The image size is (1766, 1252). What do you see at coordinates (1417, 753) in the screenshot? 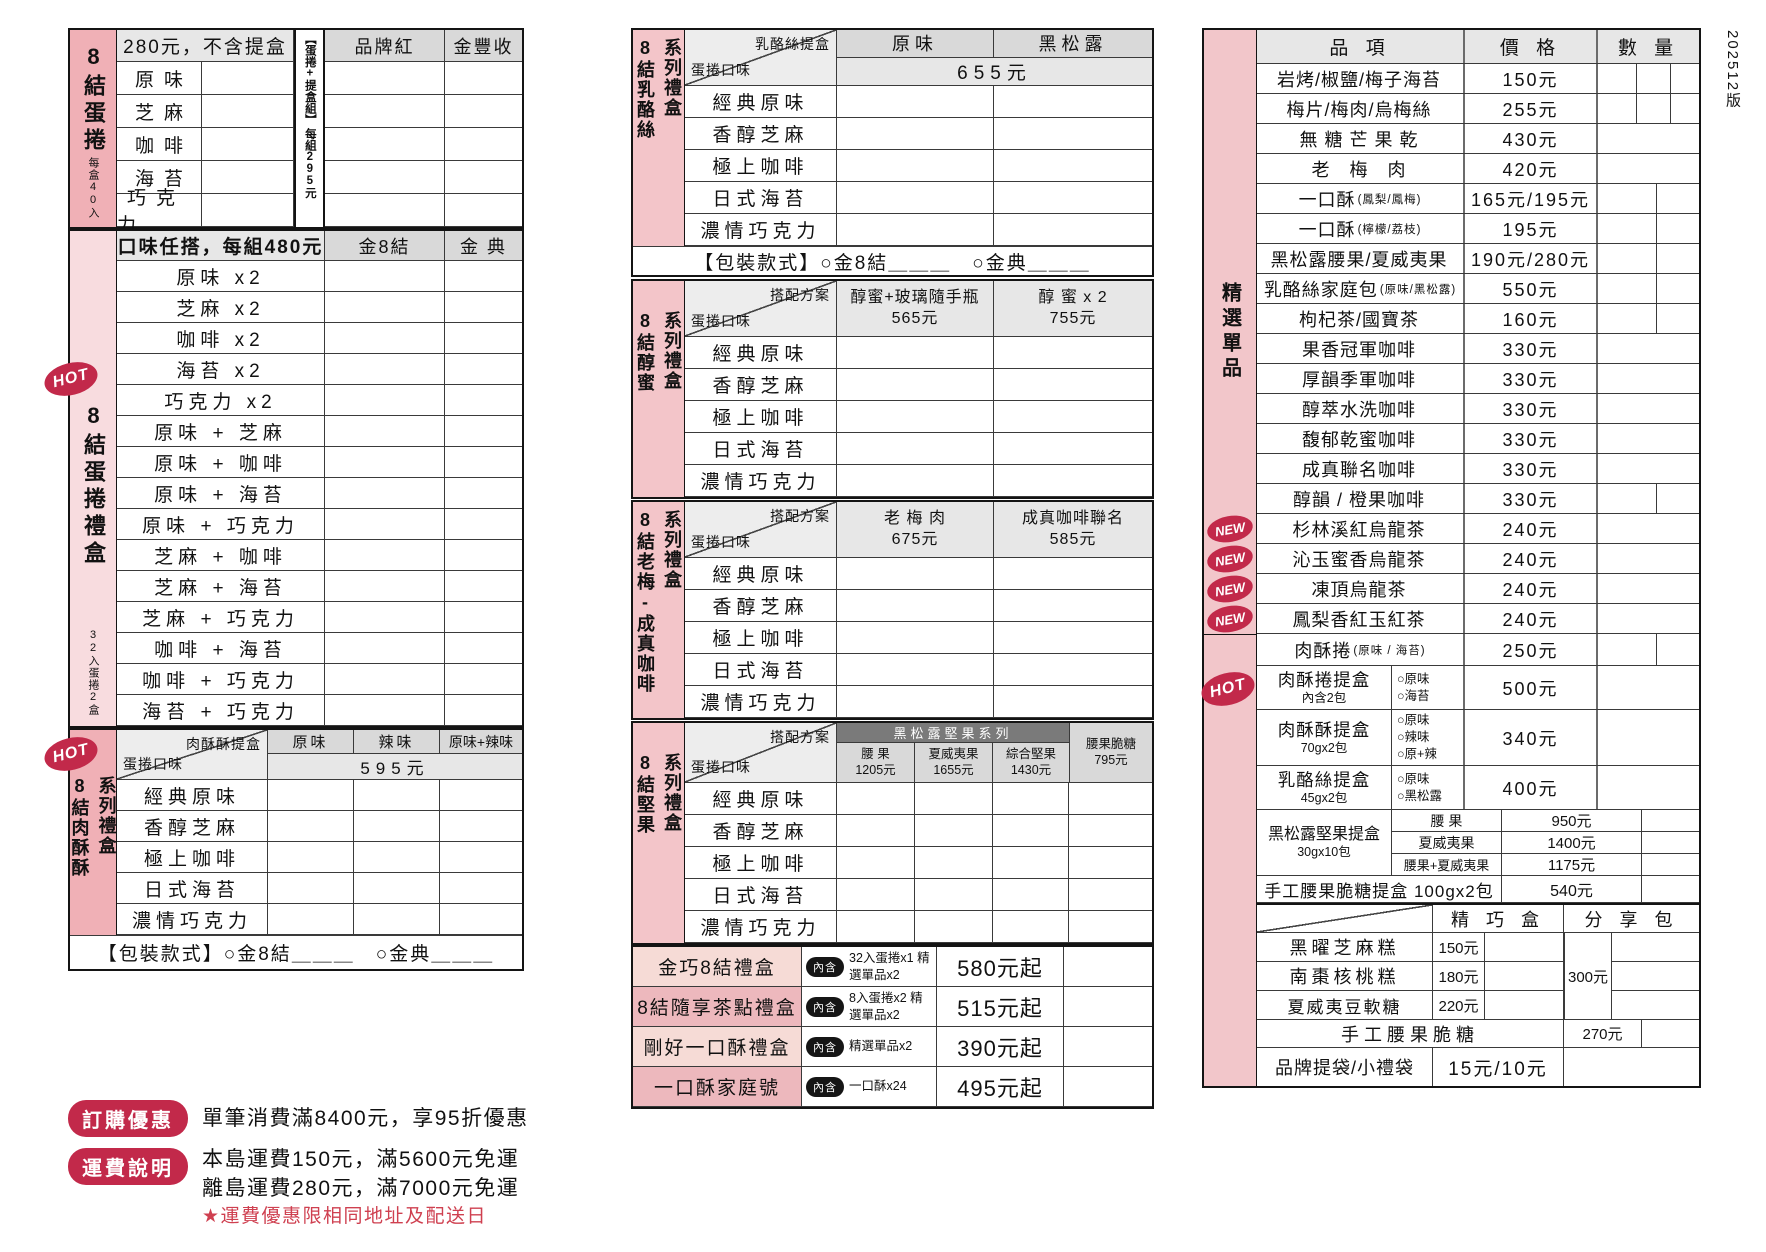
I see `option-mixed: ○原+辣` at bounding box center [1417, 753].